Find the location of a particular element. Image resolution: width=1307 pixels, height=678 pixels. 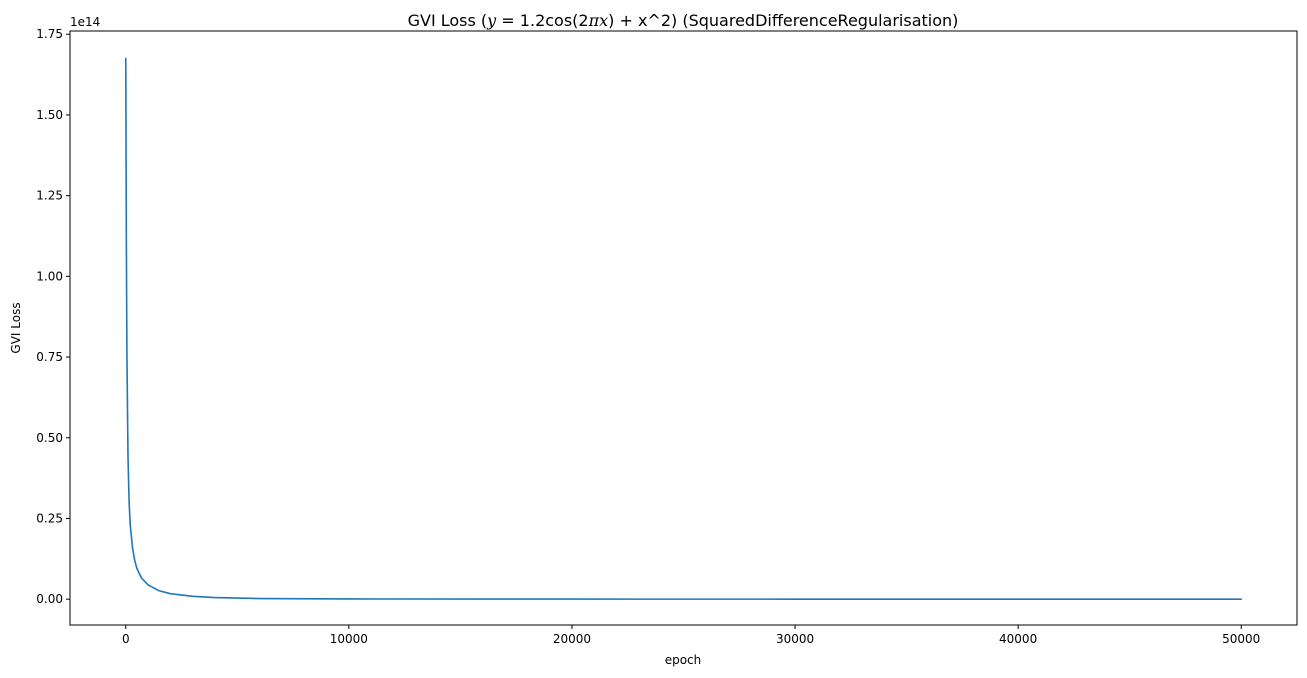

y-scale-offset-label: 1e14 is located at coordinates (85, 22).